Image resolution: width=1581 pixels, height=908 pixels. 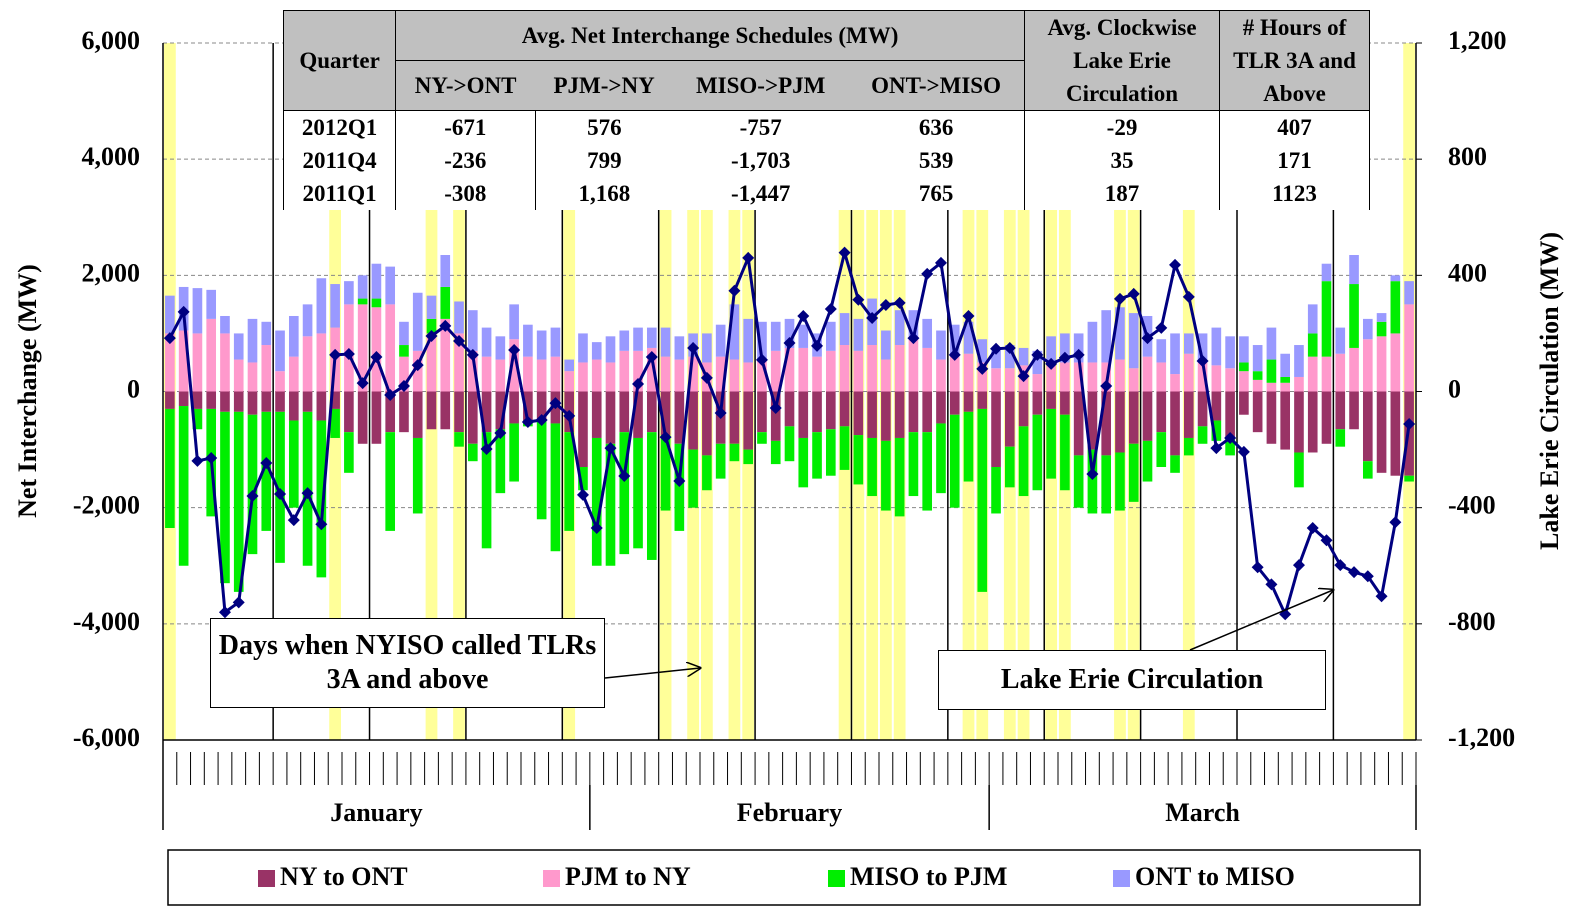 I want to click on legend-label: NY to ONT, so click(x=344, y=876).